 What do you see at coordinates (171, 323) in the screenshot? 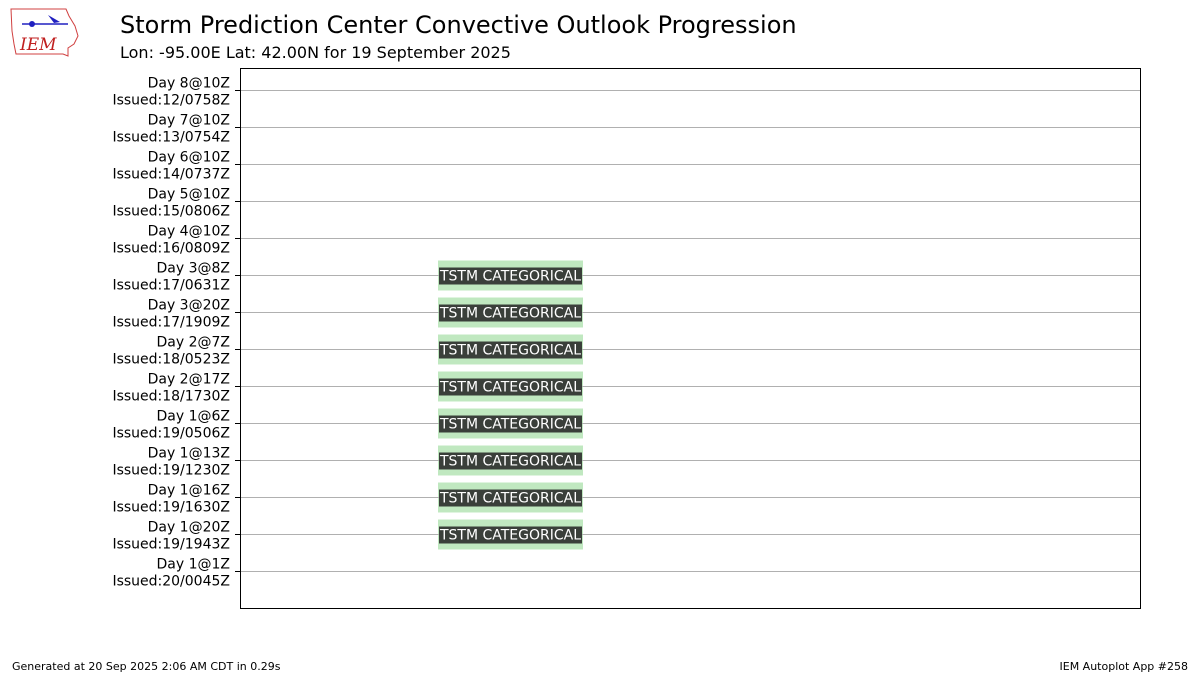
I see `y-tick-issued-label: Issued:17/1909Z` at bounding box center [171, 323].